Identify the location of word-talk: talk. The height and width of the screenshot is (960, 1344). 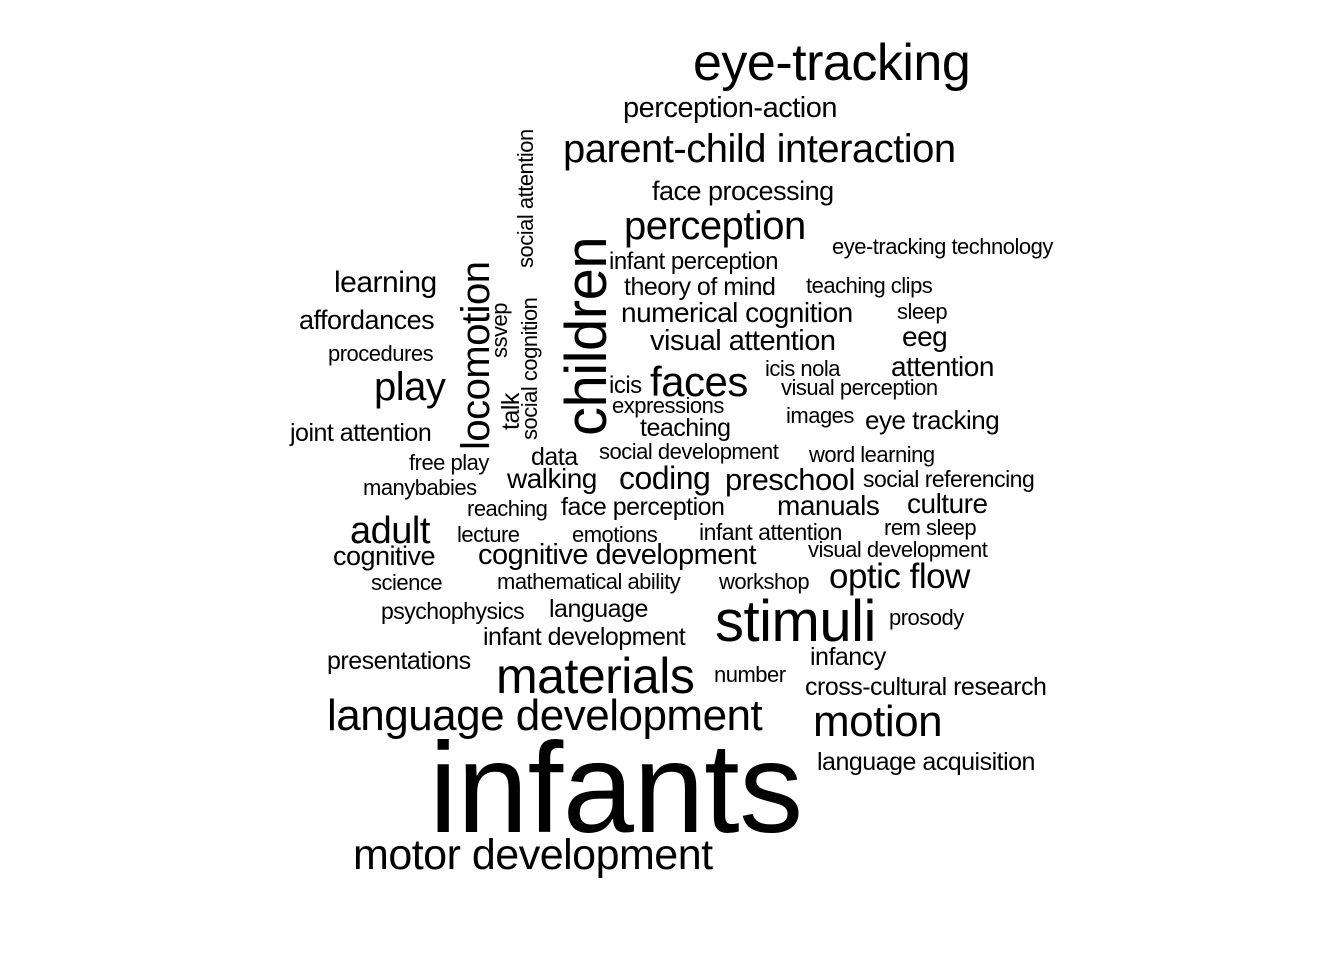
(511, 411).